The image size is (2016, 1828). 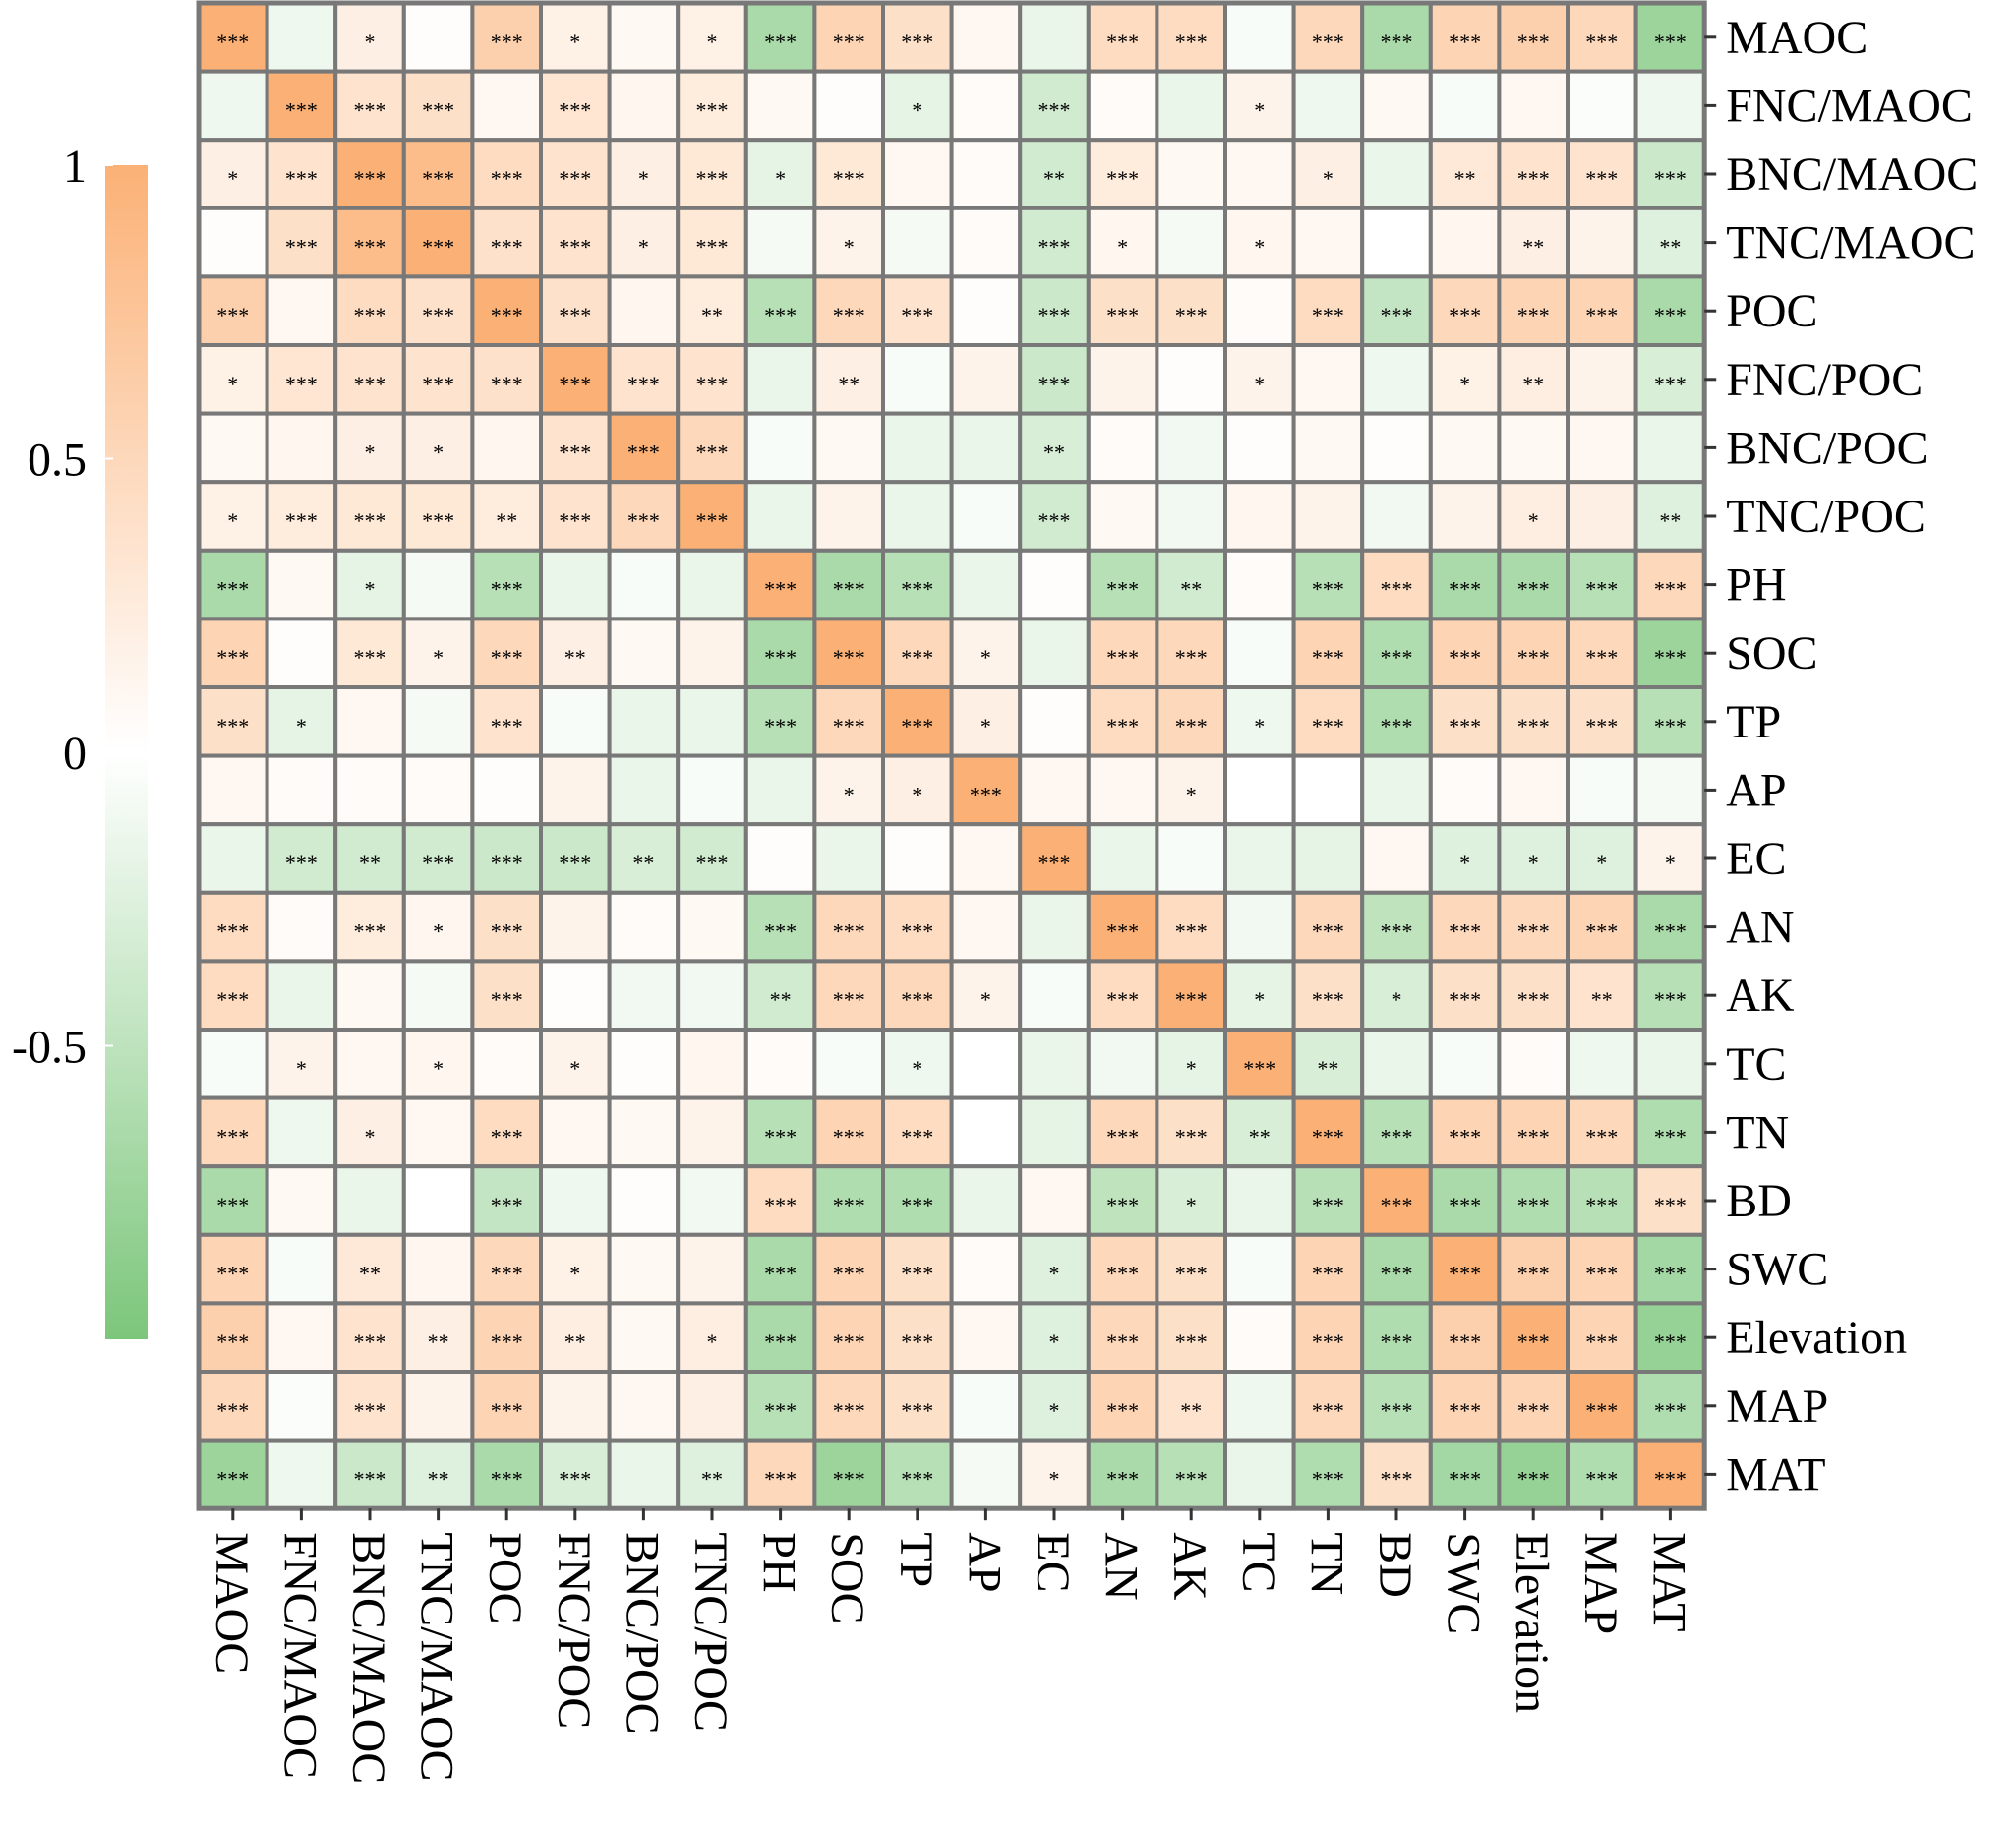 I want to click on cell-fnc-maoc-tnc-maoc, so click(x=438, y=106).